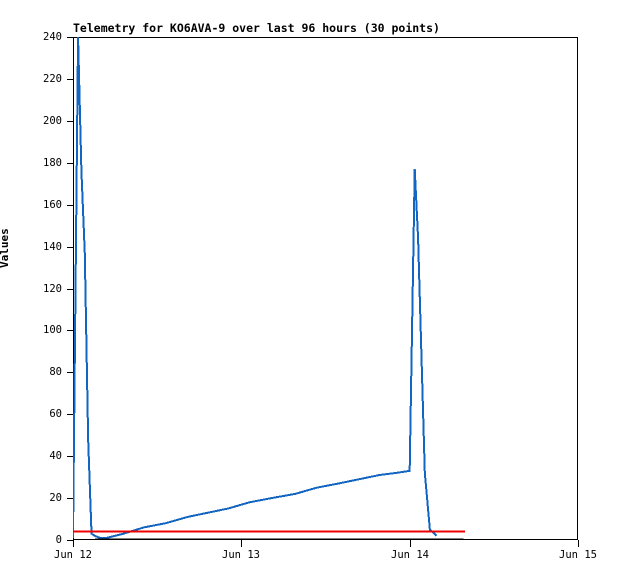  What do you see at coordinates (55, 372) in the screenshot?
I see `y-tick-label: 80` at bounding box center [55, 372].